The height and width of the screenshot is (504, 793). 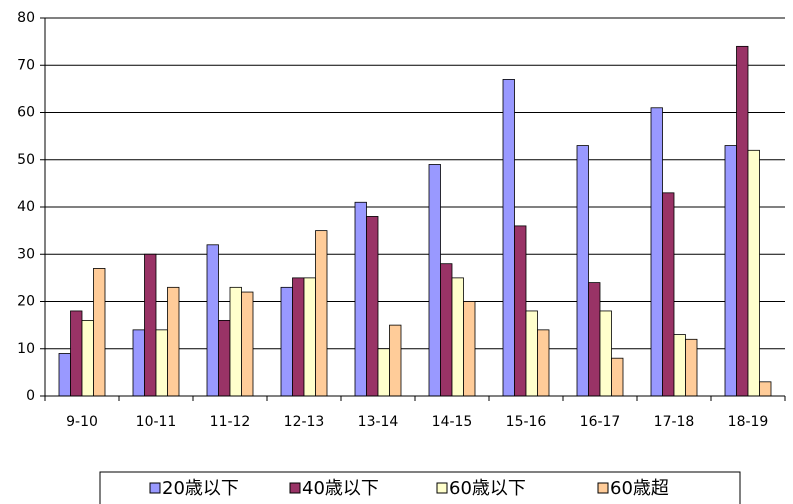 I want to click on legend-label: 60歳以下, so click(x=487, y=488).